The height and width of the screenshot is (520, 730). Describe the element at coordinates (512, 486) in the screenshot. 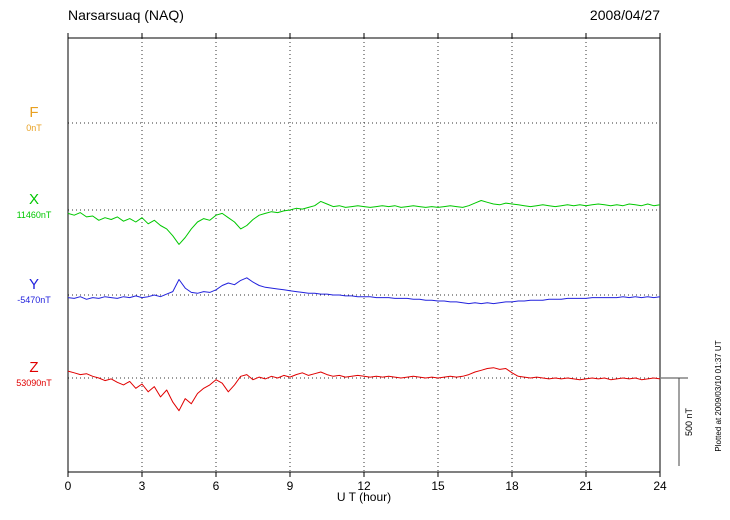

I see `x-tick-label: 18` at that location.